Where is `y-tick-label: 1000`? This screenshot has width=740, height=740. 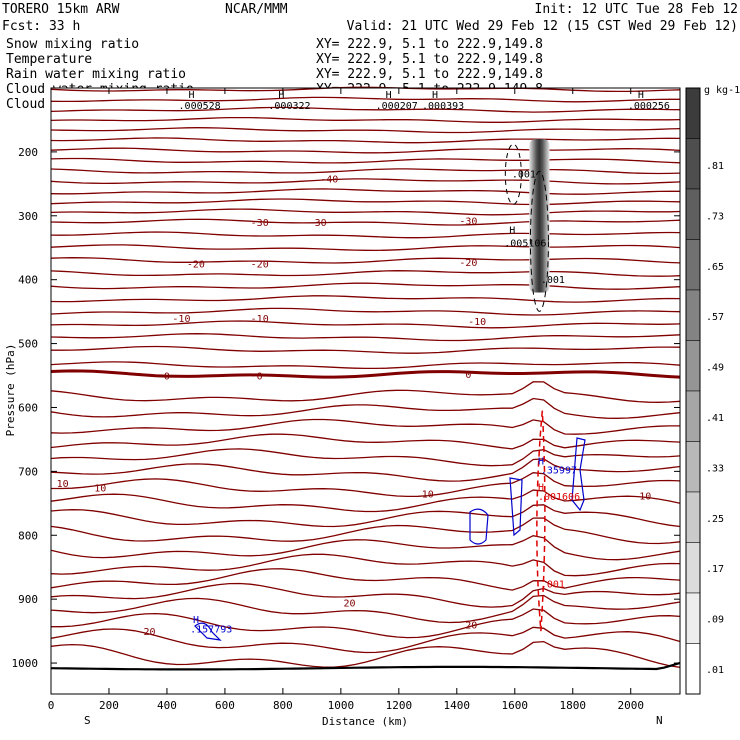 y-tick-label: 1000 is located at coordinates (25, 663).